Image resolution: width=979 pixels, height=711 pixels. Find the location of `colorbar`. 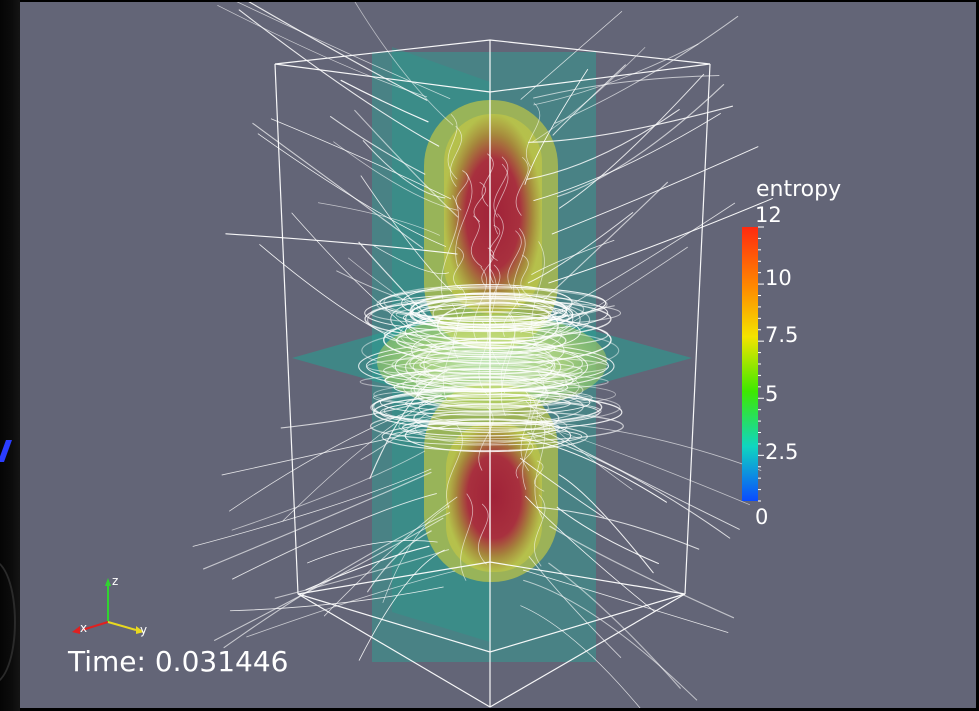

colorbar is located at coordinates (753, 364).